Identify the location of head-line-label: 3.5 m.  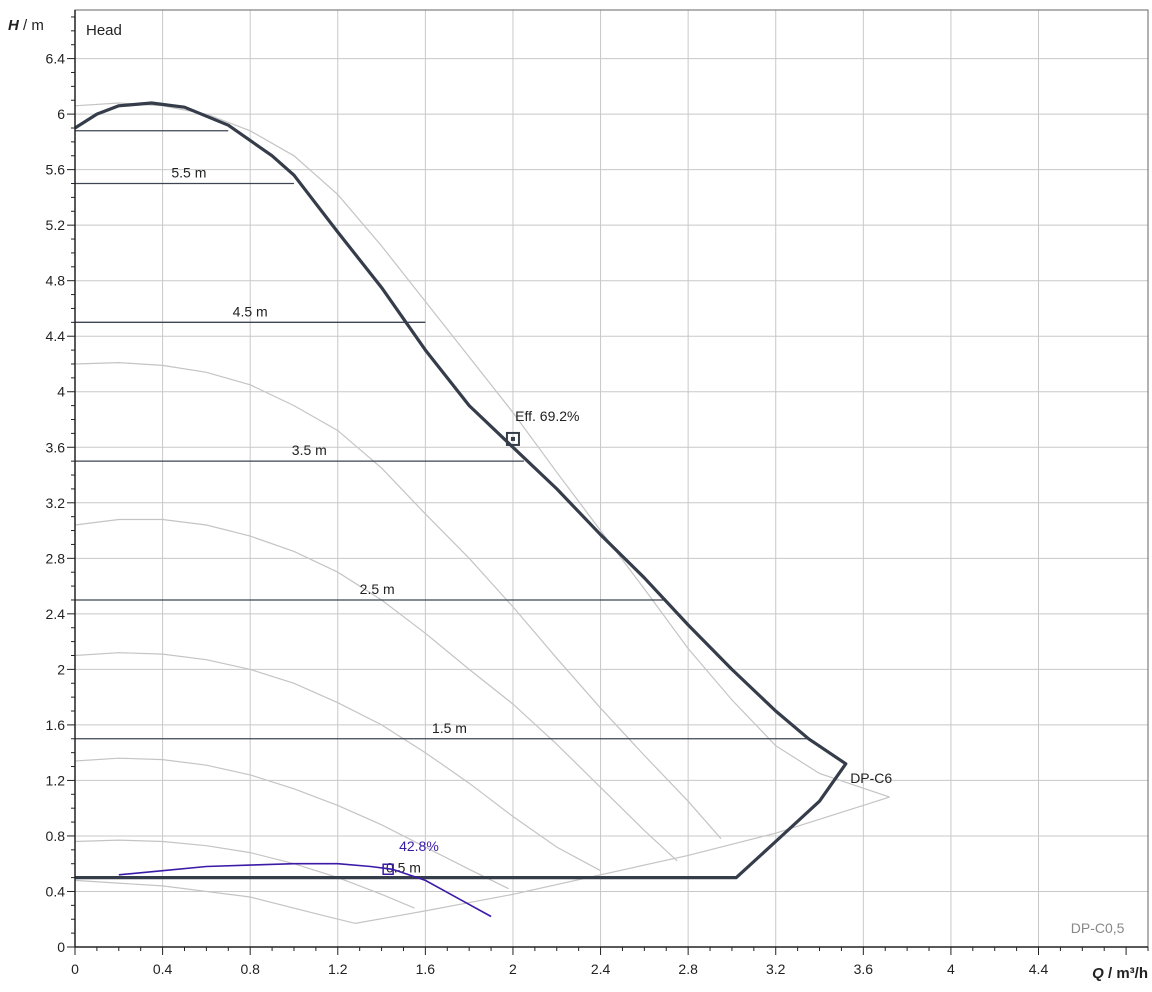
(309, 450).